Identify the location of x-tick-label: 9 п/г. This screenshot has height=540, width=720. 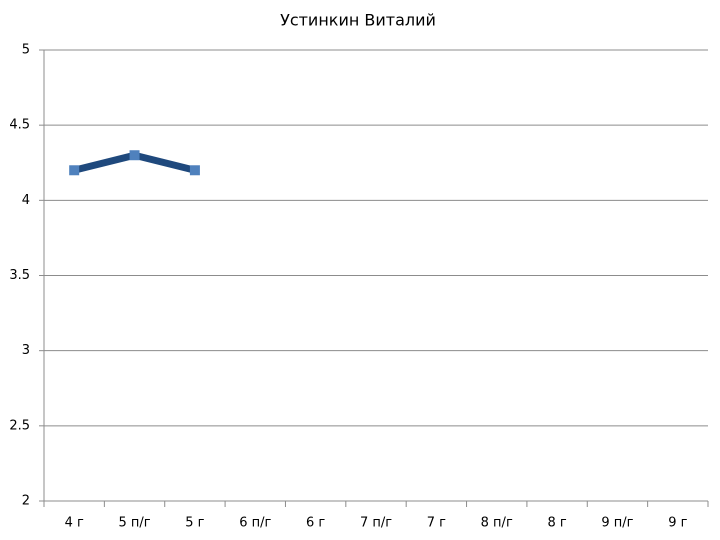
(617, 523).